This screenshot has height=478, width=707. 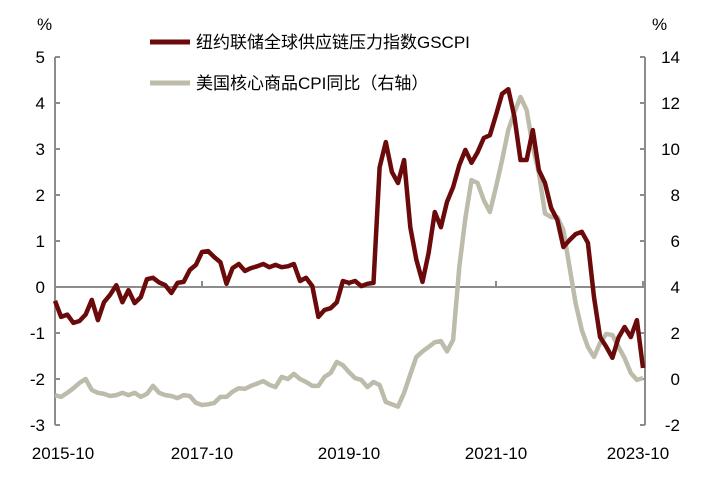 What do you see at coordinates (670, 149) in the screenshot?
I see `right-tick-label: 10` at bounding box center [670, 149].